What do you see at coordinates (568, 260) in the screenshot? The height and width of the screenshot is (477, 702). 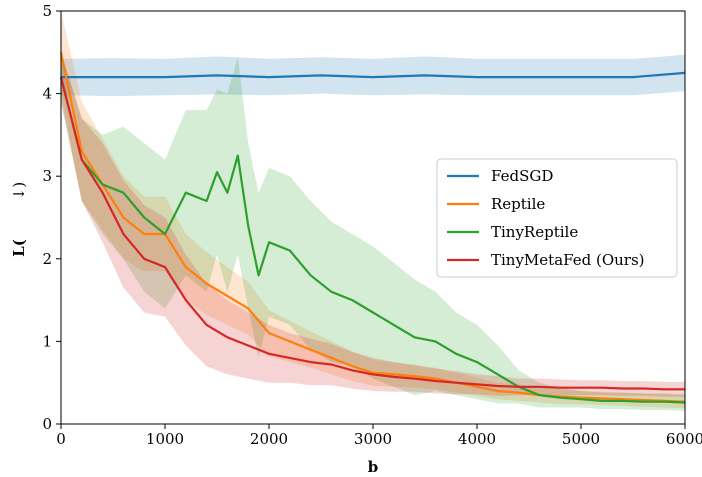 I see `legend-label: TinyMetaFed (Ours)` at bounding box center [568, 260].